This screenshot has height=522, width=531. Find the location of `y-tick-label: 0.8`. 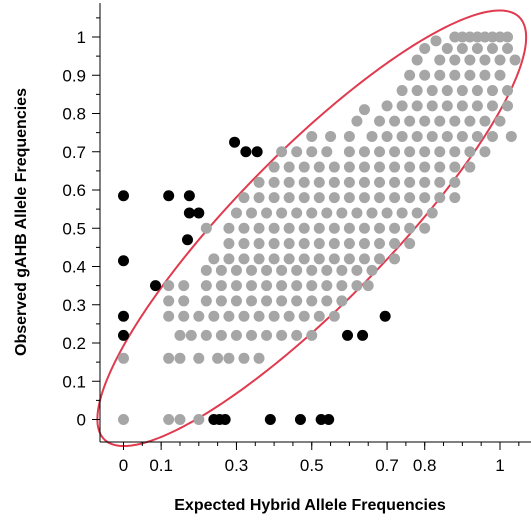

y-tick-label: 0.8 is located at coordinates (74, 114).